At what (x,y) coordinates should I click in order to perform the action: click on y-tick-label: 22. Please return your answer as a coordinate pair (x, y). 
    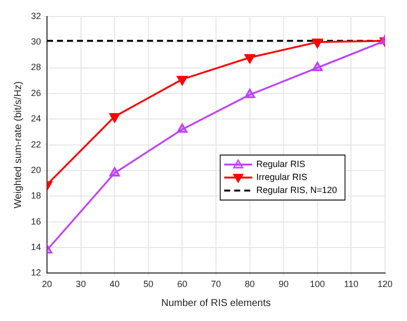
    Looking at the image, I should click on (36, 144).